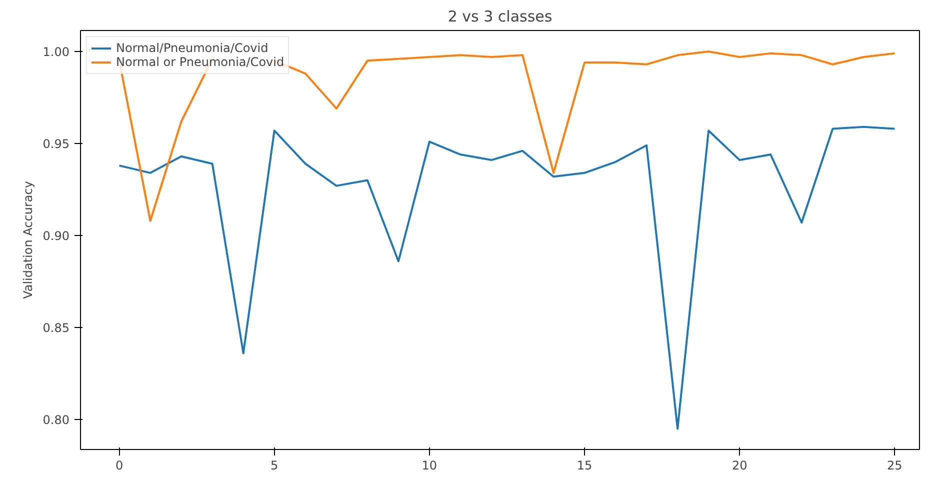  I want to click on y-tick-label: 0.90, so click(56, 235).